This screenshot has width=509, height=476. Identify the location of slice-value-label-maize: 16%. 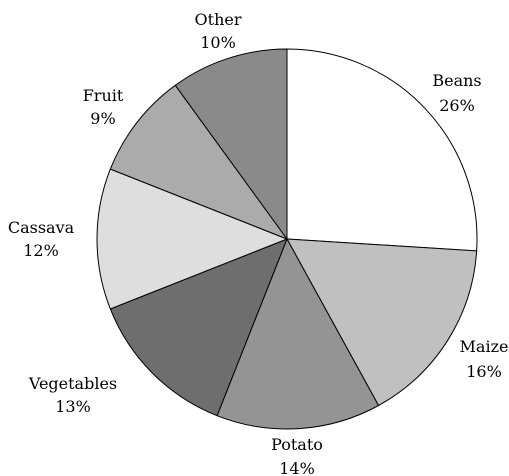
(484, 371).